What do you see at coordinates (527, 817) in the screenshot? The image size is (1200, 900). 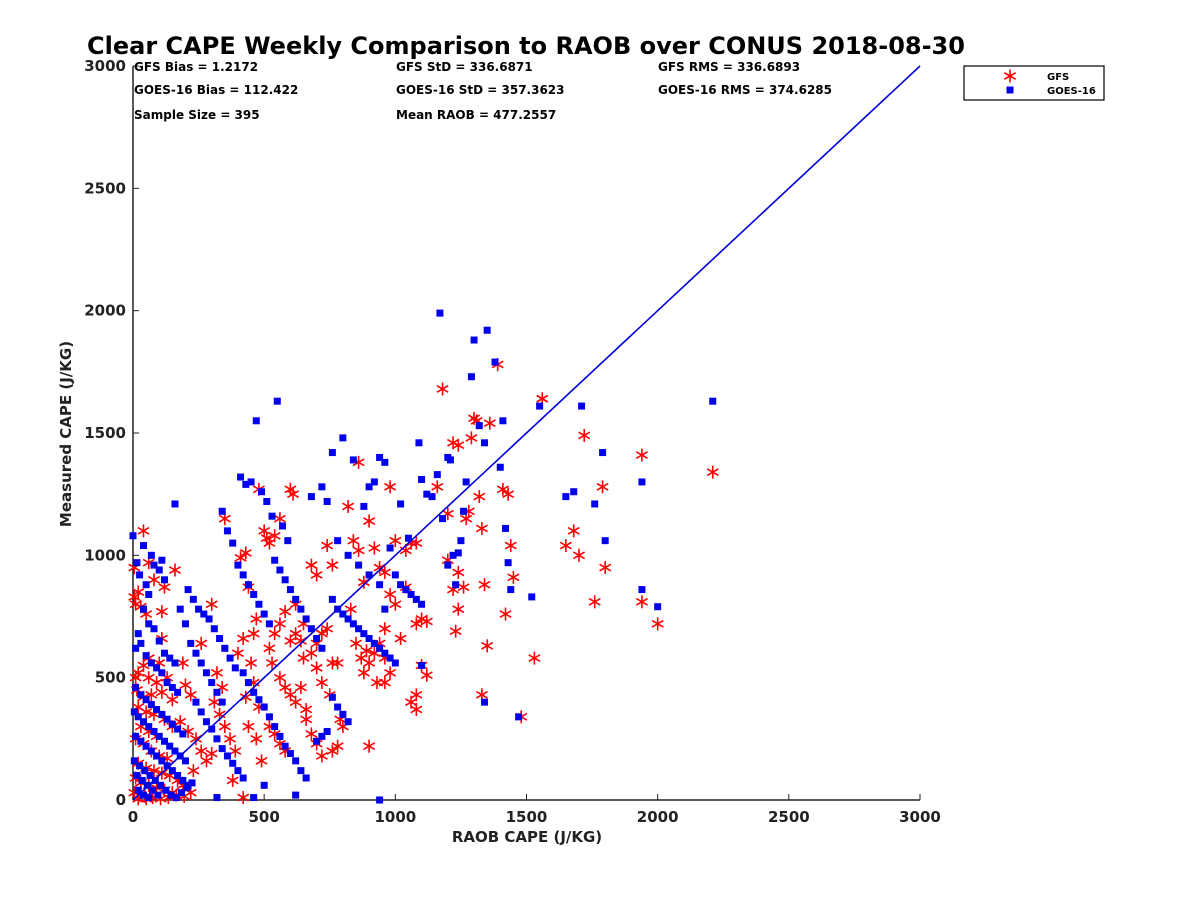 I see `x-tick-label: 1500` at bounding box center [527, 817].